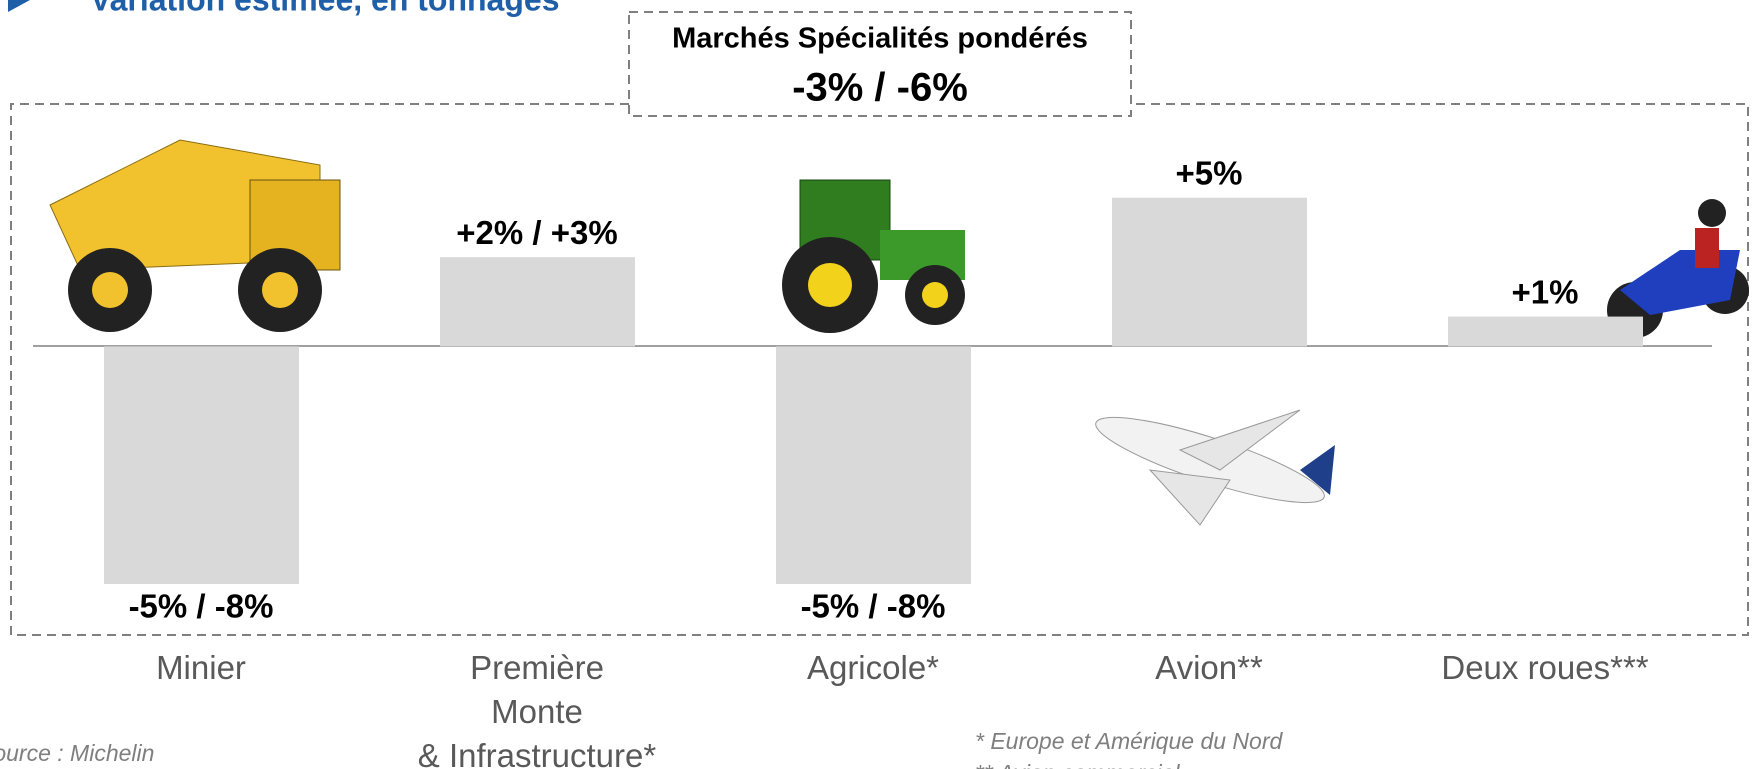  What do you see at coordinates (1215, 467) in the screenshot?
I see `plane-icon` at bounding box center [1215, 467].